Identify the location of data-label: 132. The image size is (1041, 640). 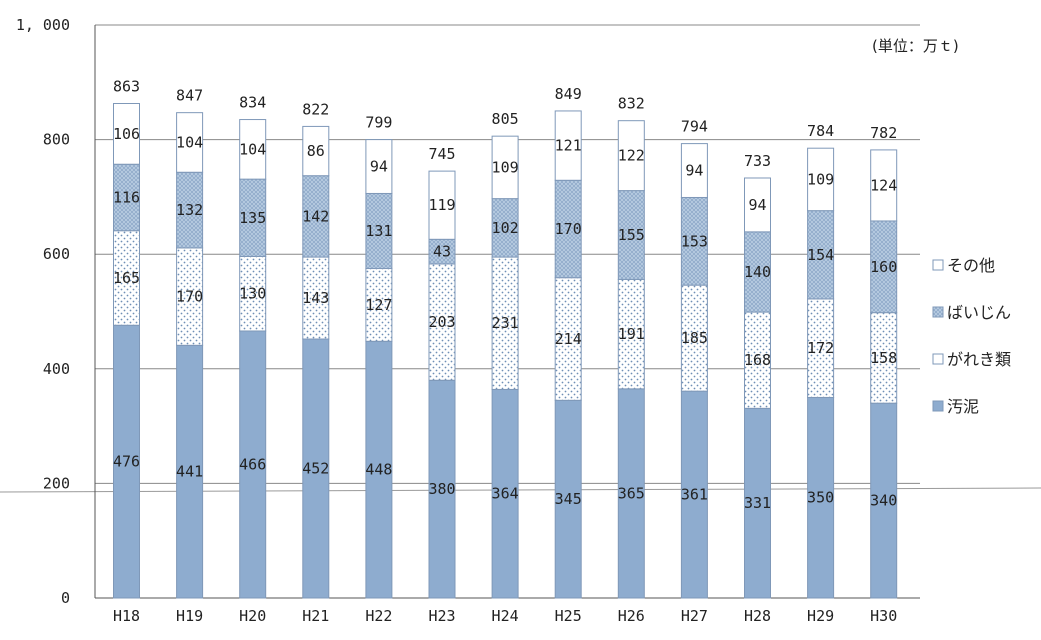
(189, 210).